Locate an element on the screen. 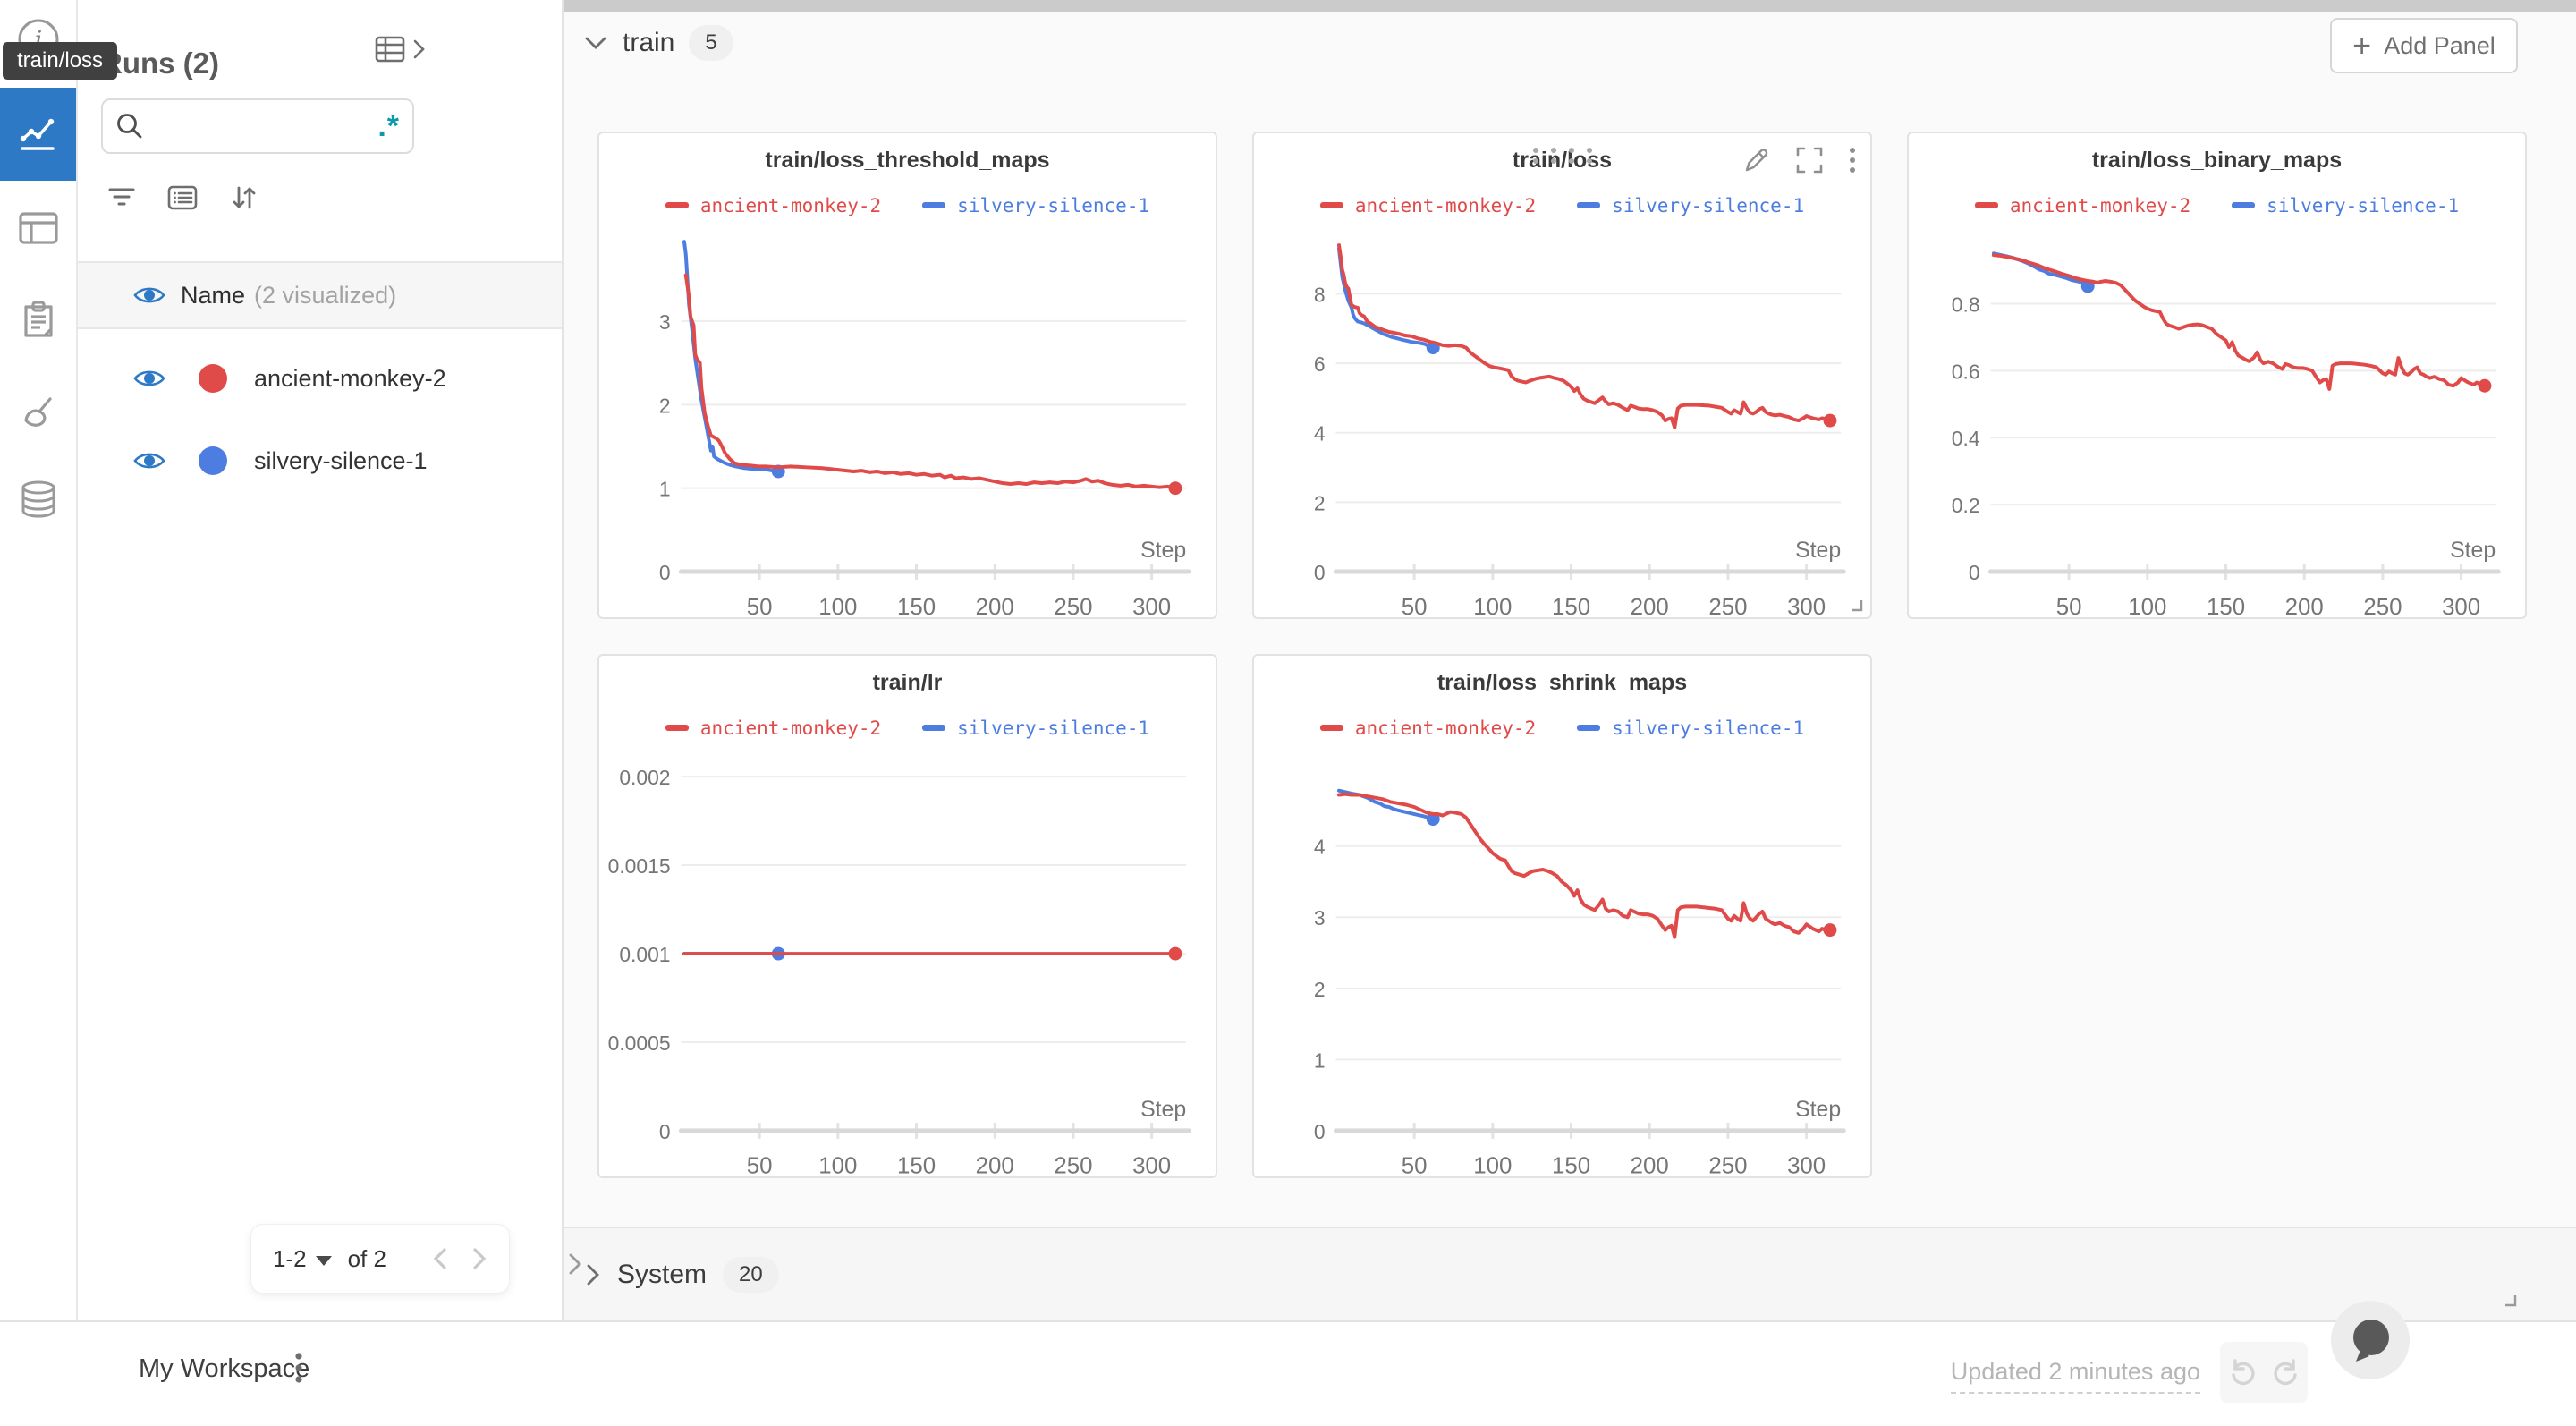 This screenshot has height=1426, width=2576. workspace-kebab-menu-icon is located at coordinates (298, 1368).